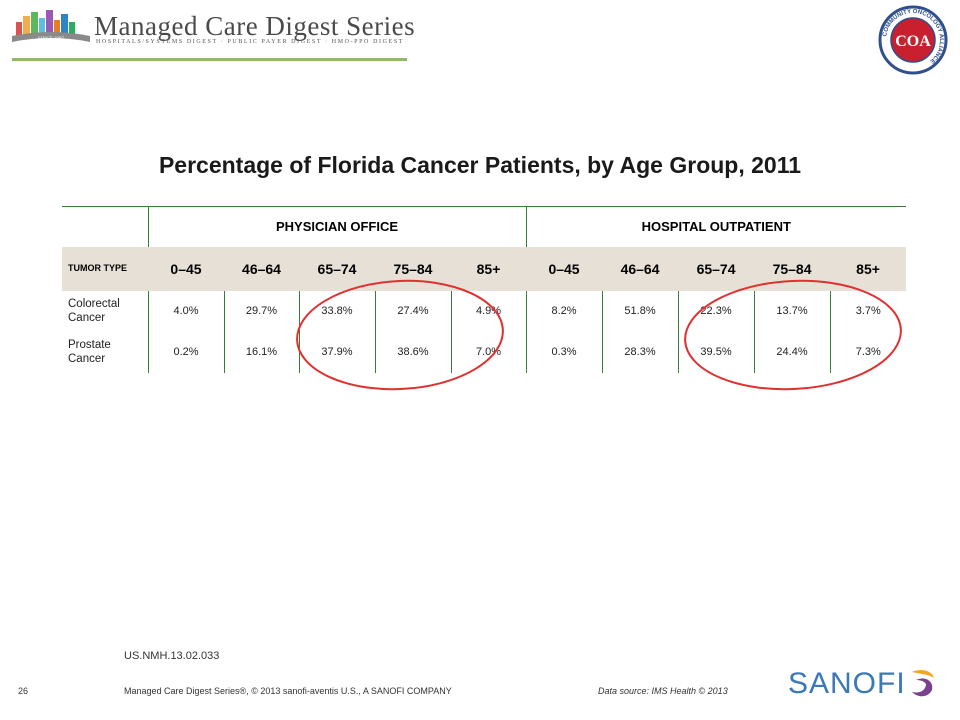  Describe the element at coordinates (94, 311) in the screenshot. I see `row-label: Colorectal Cancer` at that location.